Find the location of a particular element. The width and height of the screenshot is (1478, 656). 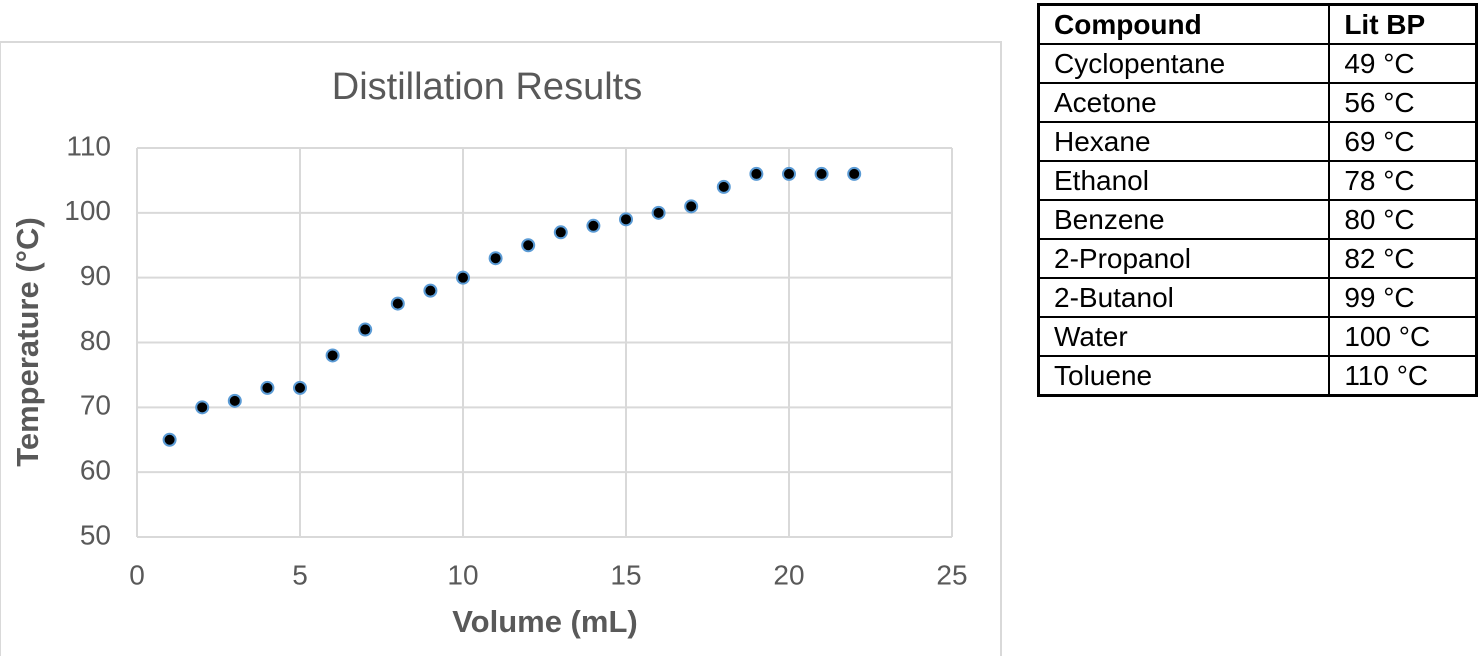

y-tick-label: 90 is located at coordinates (95, 275).